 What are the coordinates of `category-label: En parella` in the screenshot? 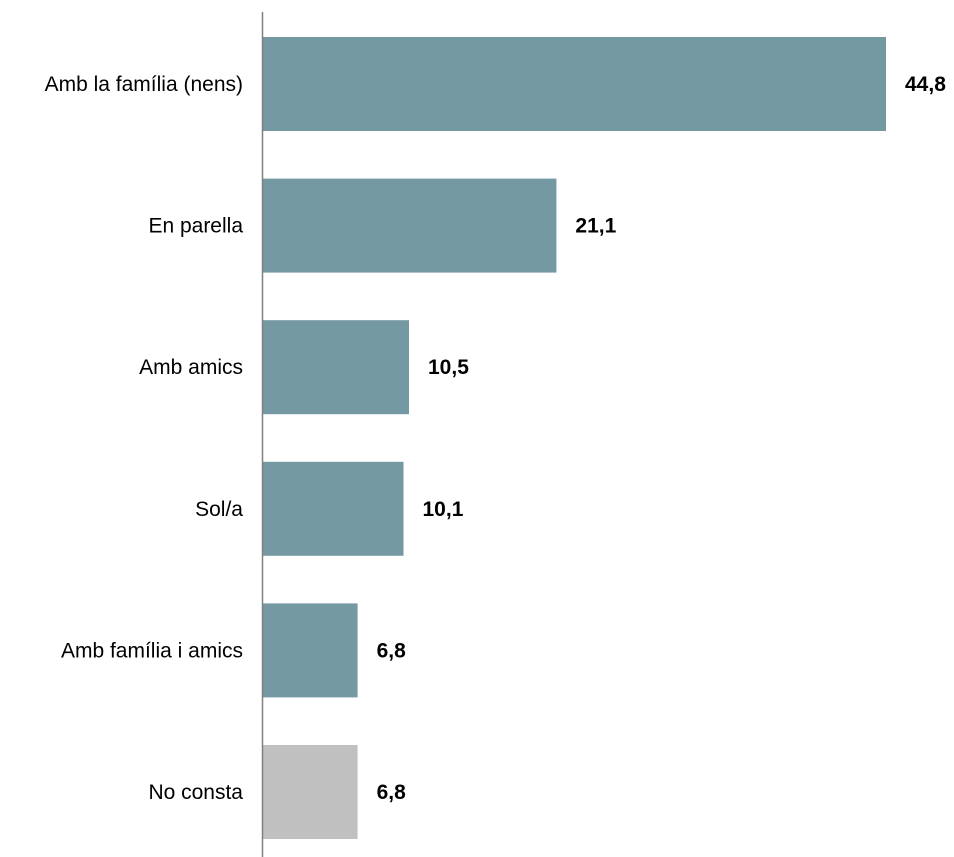 It's located at (195, 226).